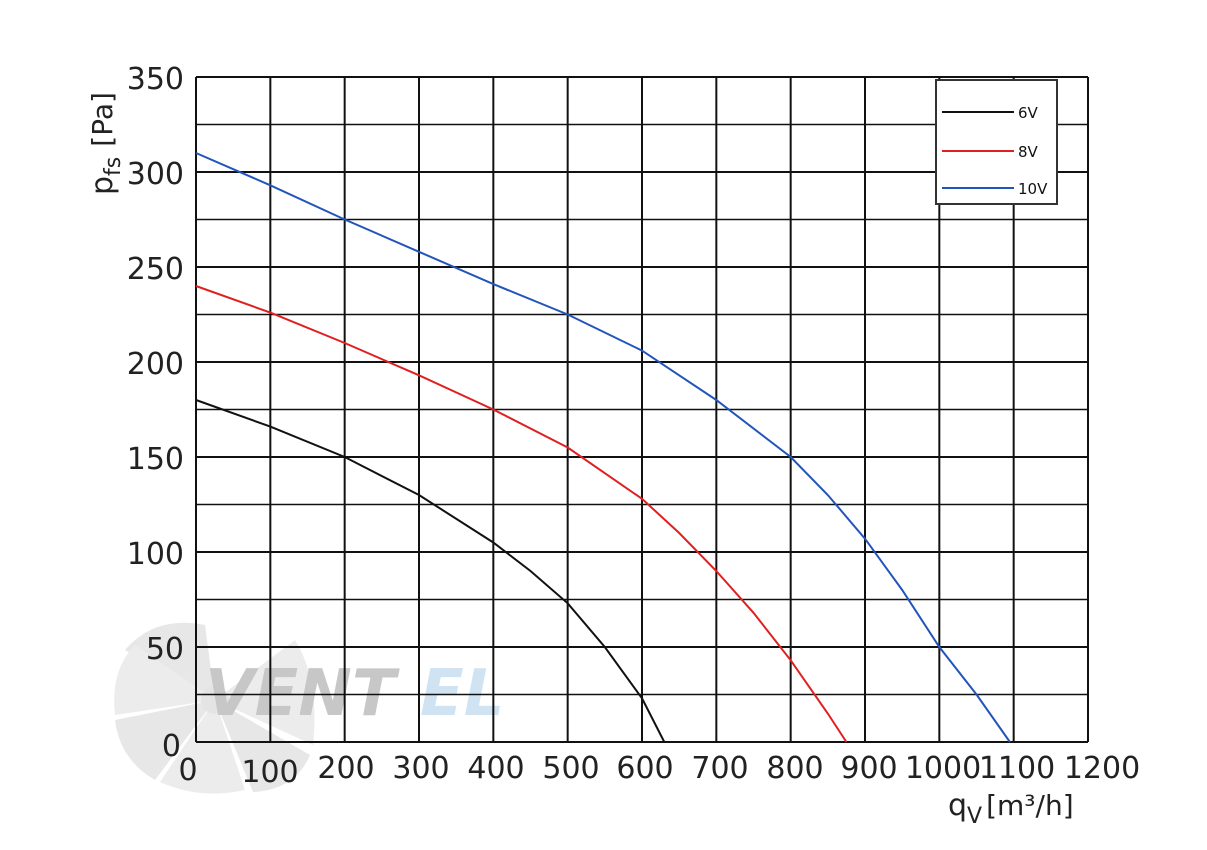 The width and height of the screenshot is (1207, 850). I want to click on x-tick-label: 400, so click(495, 768).